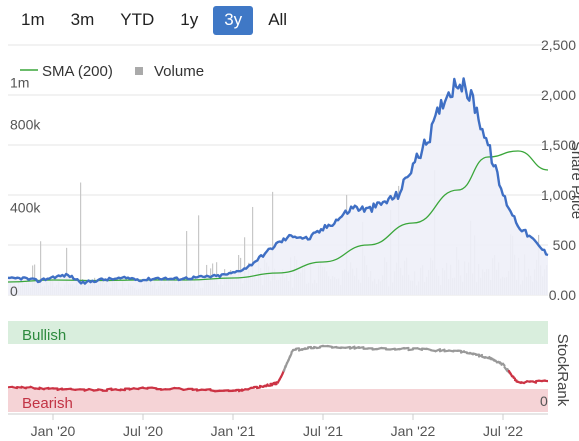 The image size is (579, 441). What do you see at coordinates (558, 45) in the screenshot?
I see `share-price-tick: 2,500` at bounding box center [558, 45].